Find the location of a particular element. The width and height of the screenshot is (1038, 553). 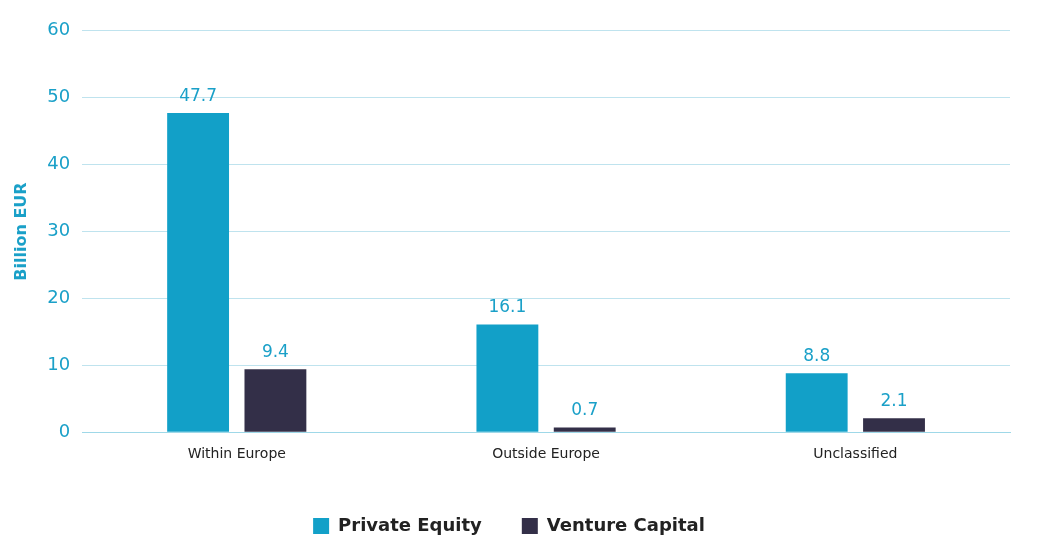

data-label: 16.1 is located at coordinates (507, 306).